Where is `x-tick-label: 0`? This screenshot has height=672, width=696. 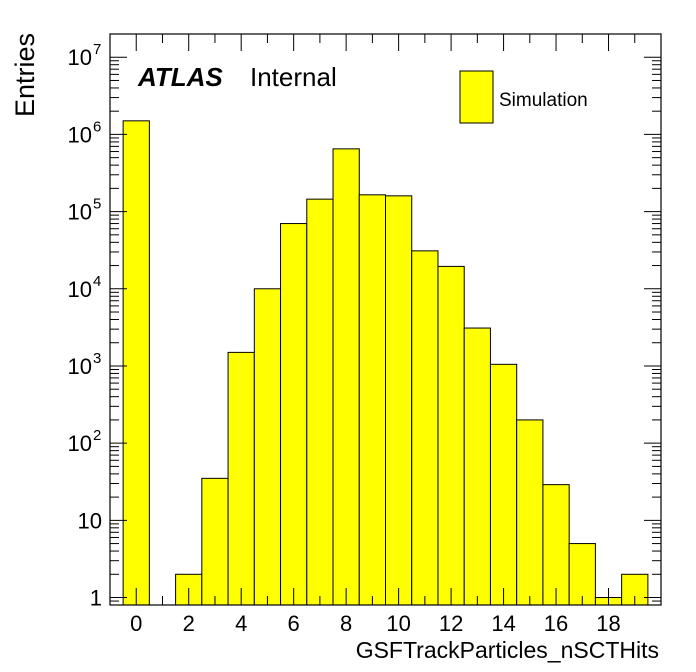 x-tick-label: 0 is located at coordinates (136, 623).